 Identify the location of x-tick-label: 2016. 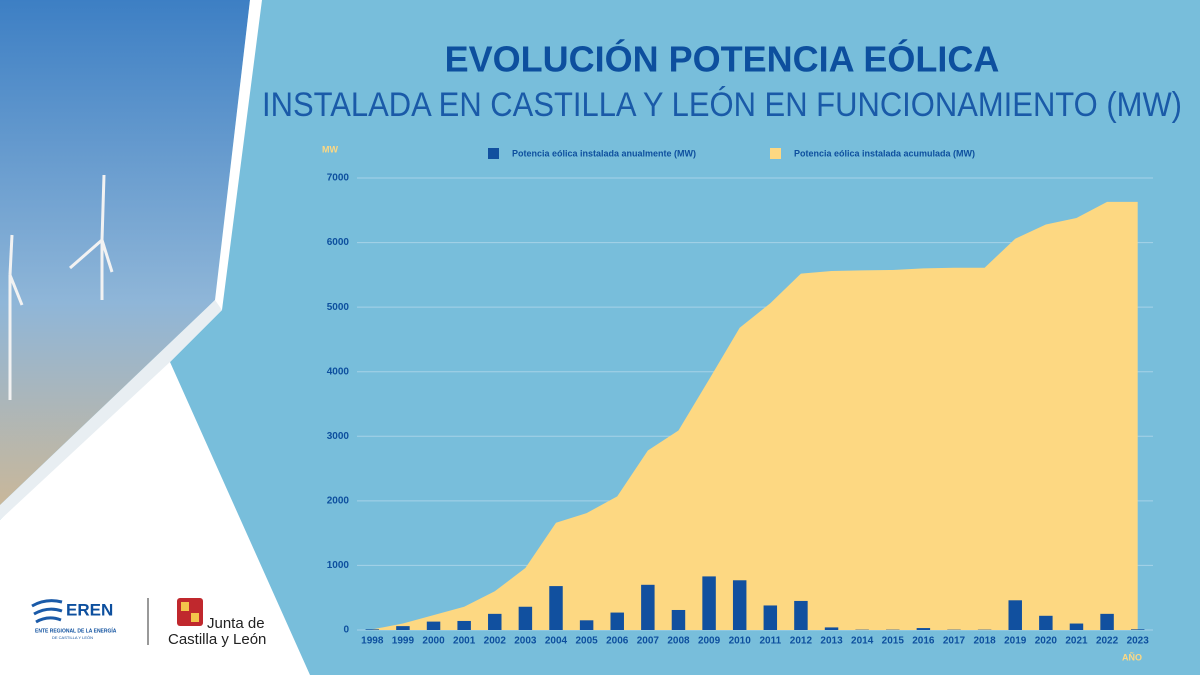
(923, 641).